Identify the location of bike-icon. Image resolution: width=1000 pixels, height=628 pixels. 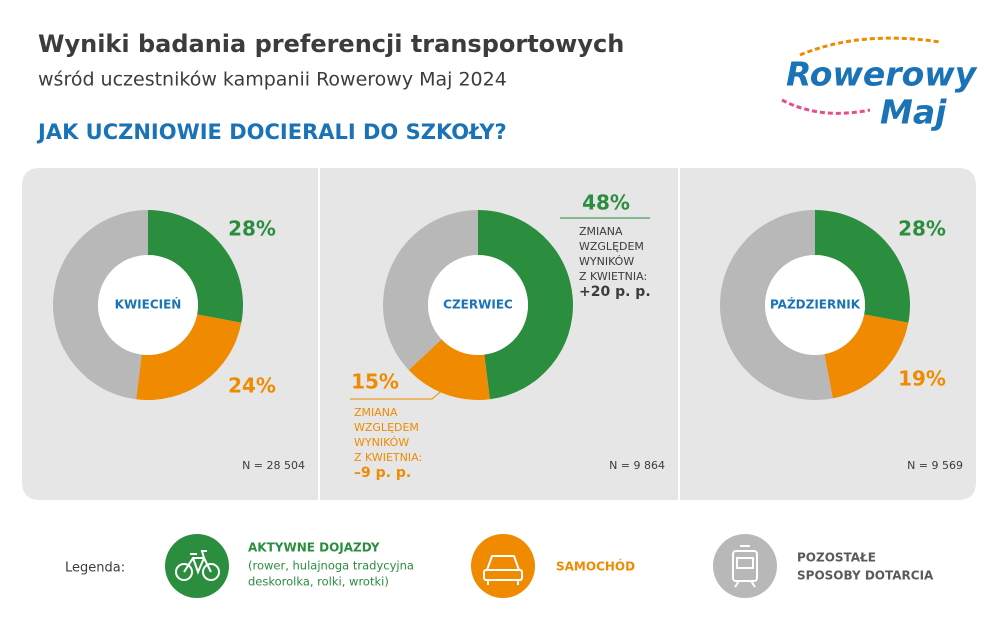
(197, 565).